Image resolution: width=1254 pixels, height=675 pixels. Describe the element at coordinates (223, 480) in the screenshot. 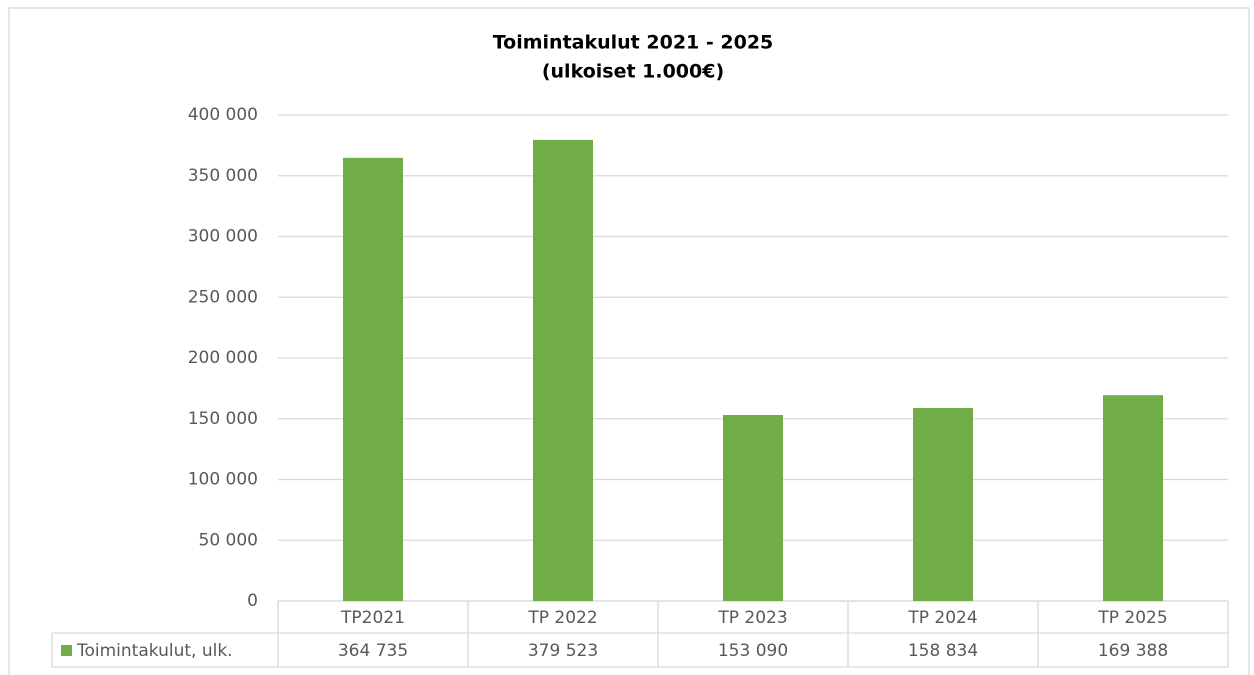

I see `y-tick-label: 100 000` at that location.